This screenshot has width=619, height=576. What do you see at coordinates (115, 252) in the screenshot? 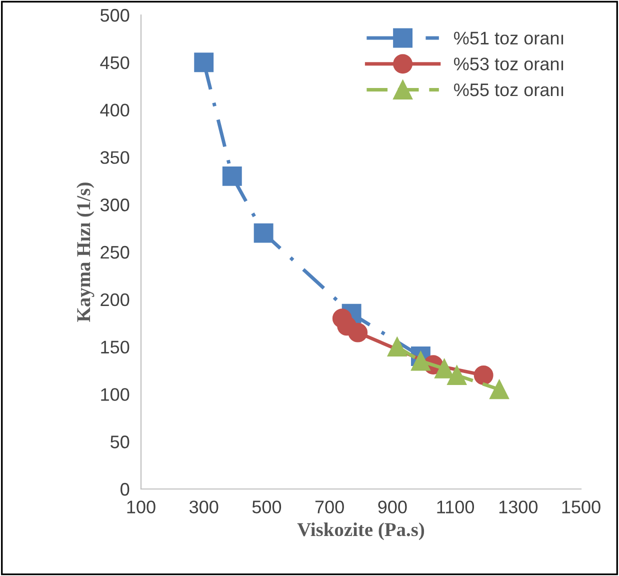
I see `y-tick-label: 250` at bounding box center [115, 252].